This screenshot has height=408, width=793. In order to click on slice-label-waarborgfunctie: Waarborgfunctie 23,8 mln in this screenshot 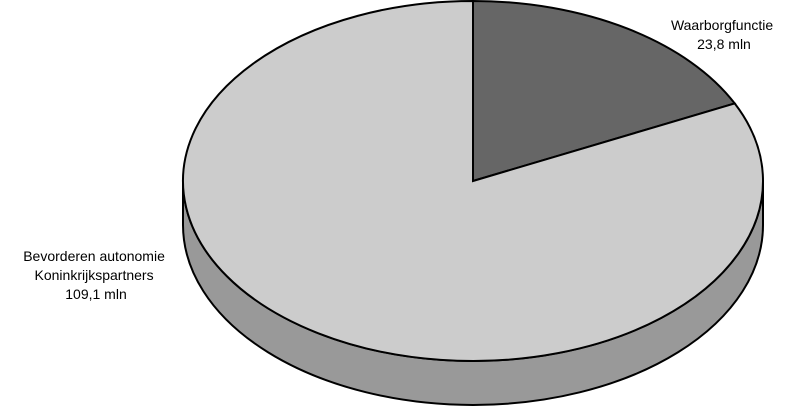, I will do `click(724, 34)`.